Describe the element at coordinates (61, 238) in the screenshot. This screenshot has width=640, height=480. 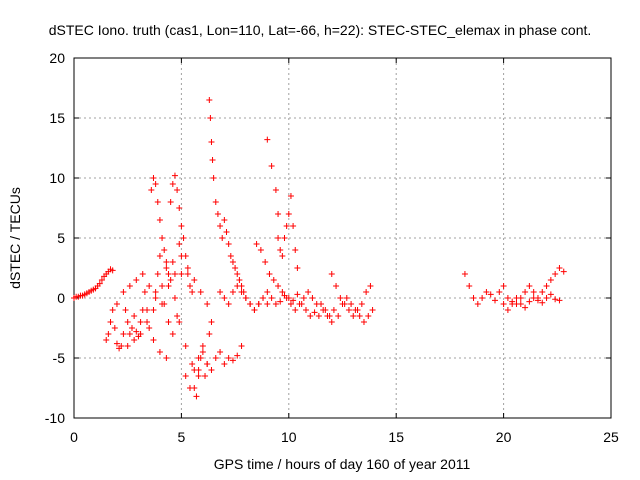
I see `y-tick-label: 5` at that location.